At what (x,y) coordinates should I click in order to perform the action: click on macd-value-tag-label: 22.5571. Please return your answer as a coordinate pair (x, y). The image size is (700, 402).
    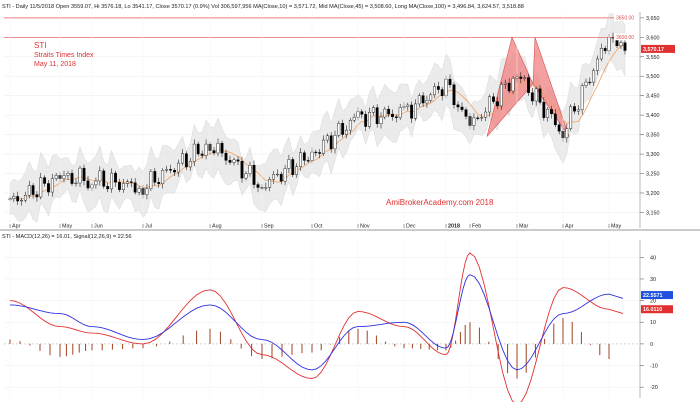
    Looking at the image, I should click on (653, 296).